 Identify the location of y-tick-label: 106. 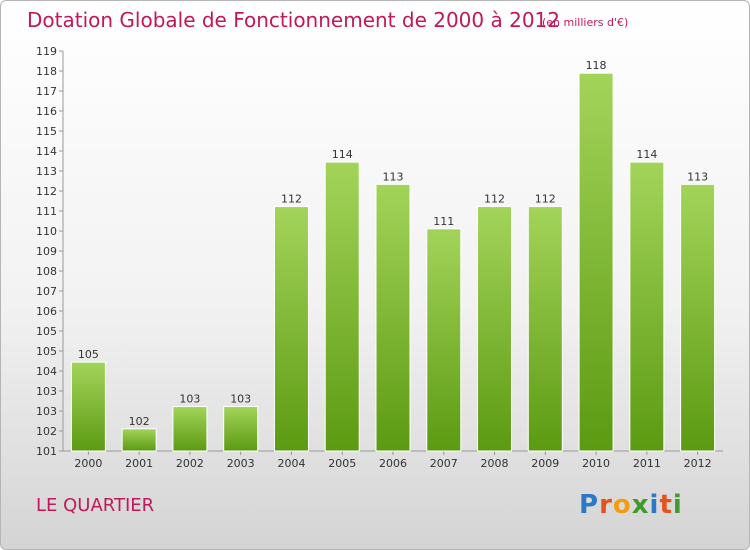
(46, 311).